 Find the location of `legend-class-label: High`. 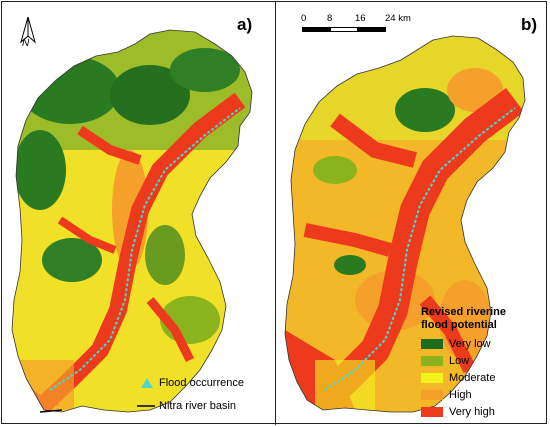

legend-class-label: High is located at coordinates (460, 395).